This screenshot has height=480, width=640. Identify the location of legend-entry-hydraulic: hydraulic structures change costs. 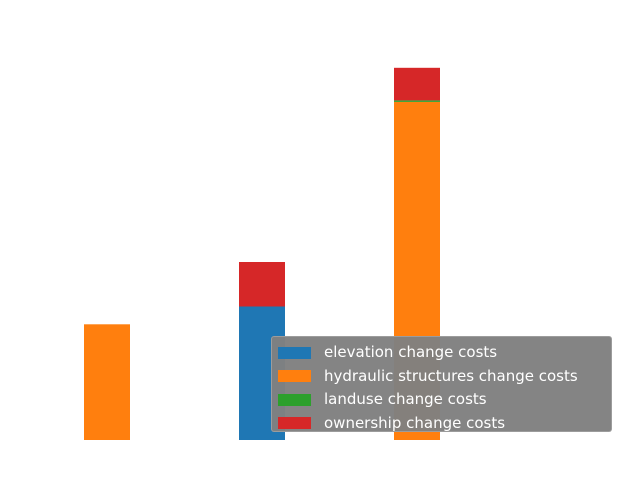
(444, 377).